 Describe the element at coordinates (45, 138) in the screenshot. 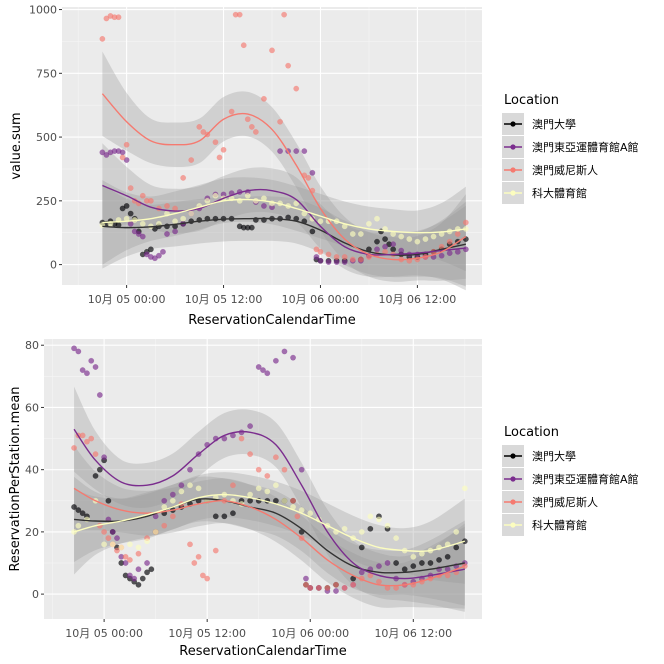

I see `y-tick-labels: 0 250 500 750 1000` at that location.